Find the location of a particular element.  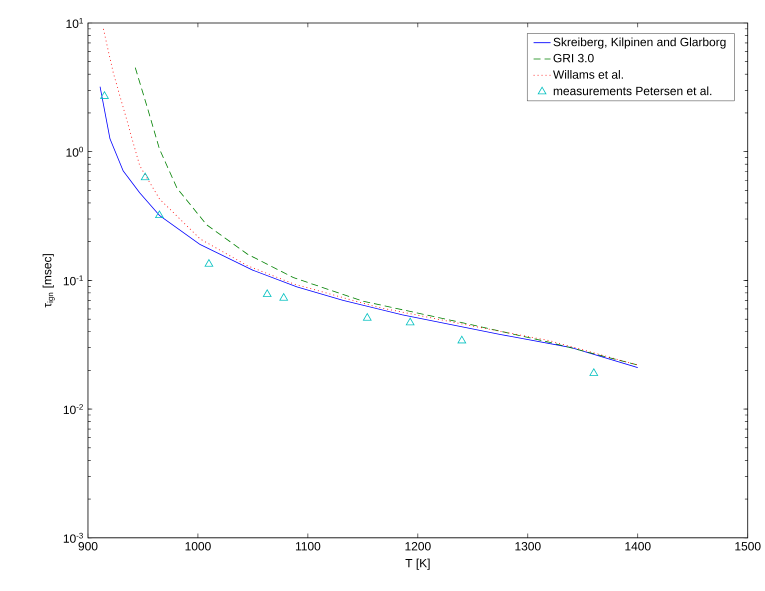

x-tick-label: 1300 is located at coordinates (528, 546).